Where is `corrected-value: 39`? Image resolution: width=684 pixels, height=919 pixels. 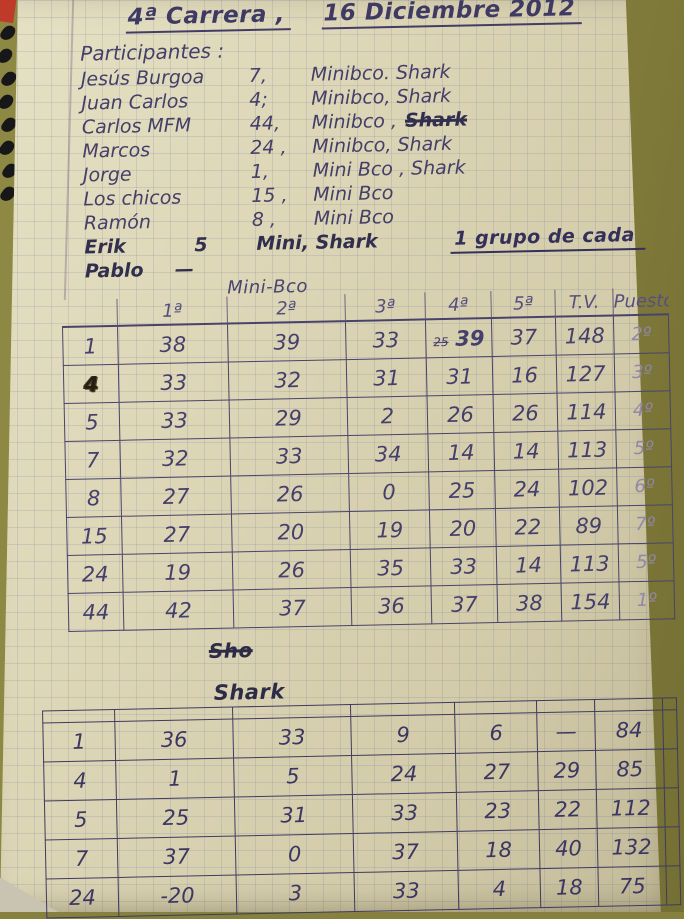 corrected-value: 39 is located at coordinates (469, 338).